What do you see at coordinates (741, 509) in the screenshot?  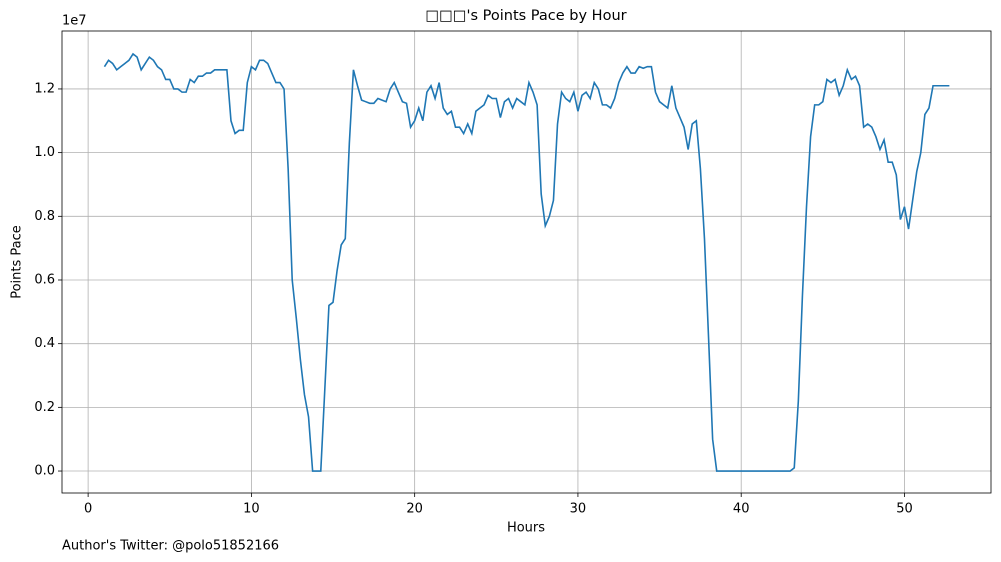 I see `x-tick-label: 40` at bounding box center [741, 509].